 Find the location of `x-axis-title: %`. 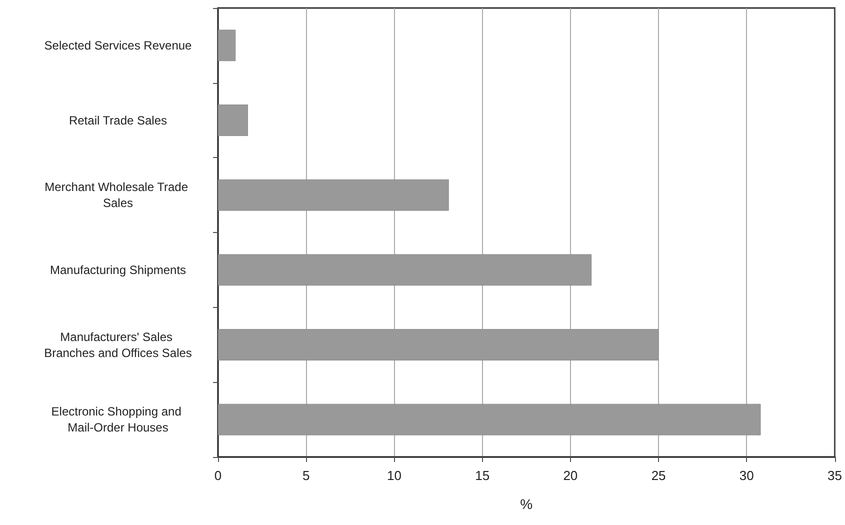

x-axis-title: % is located at coordinates (526, 504).